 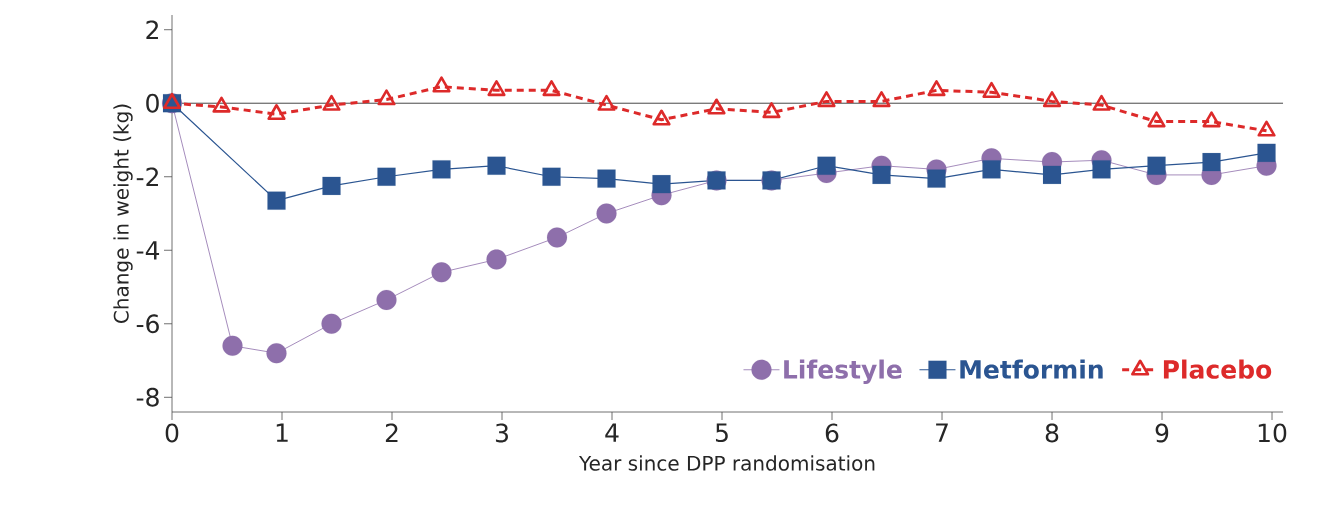 I want to click on x-tick-label: 7, so click(x=942, y=432).